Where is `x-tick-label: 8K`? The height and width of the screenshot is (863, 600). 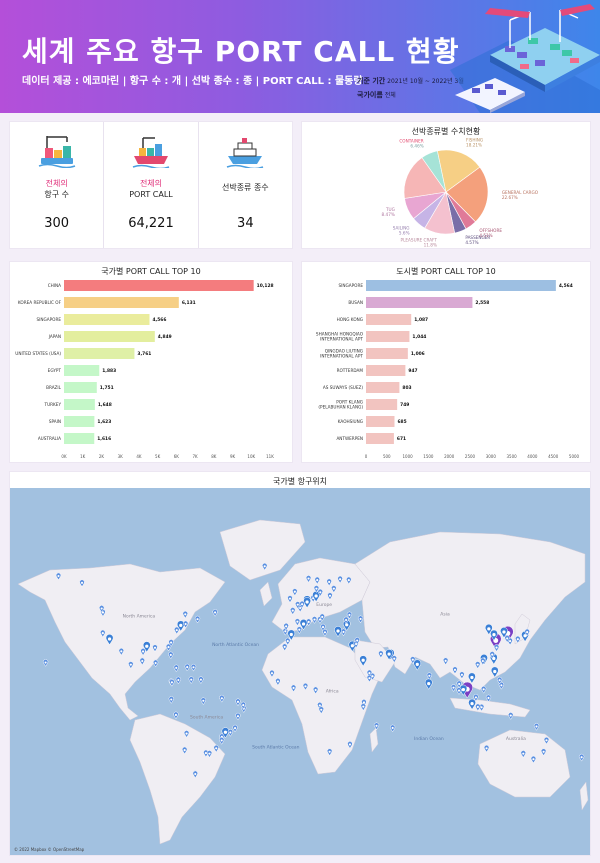 x-tick-label: 8K is located at coordinates (214, 456).